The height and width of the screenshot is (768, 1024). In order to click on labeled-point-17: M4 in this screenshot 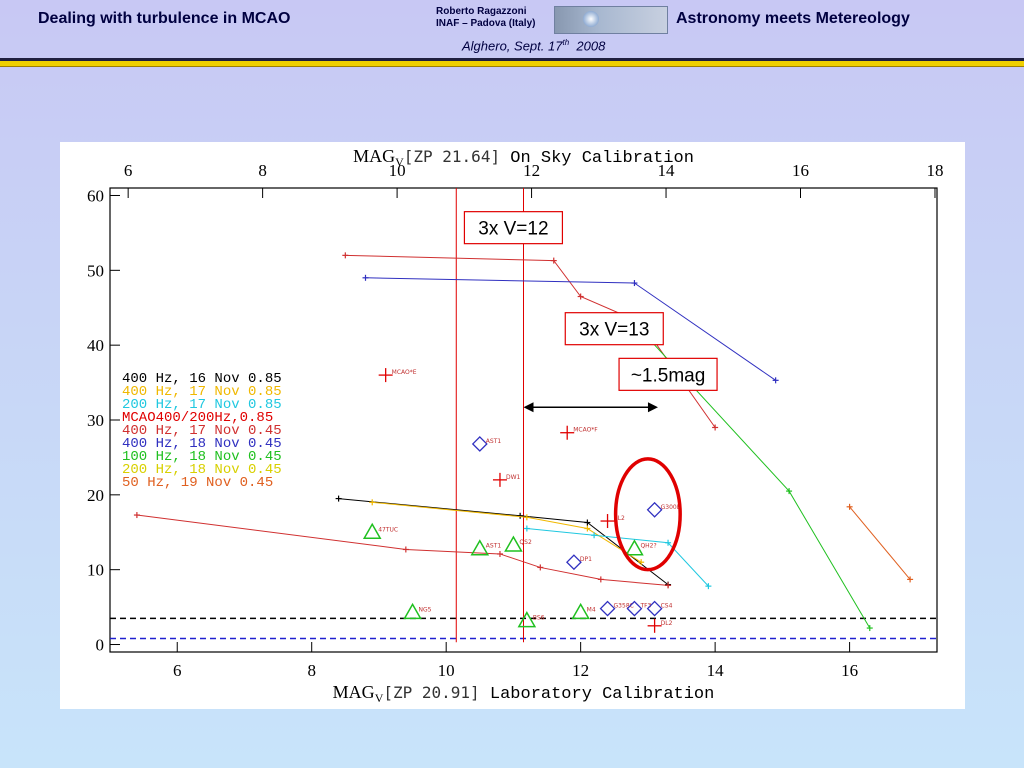, I will do `click(583, 611)`.